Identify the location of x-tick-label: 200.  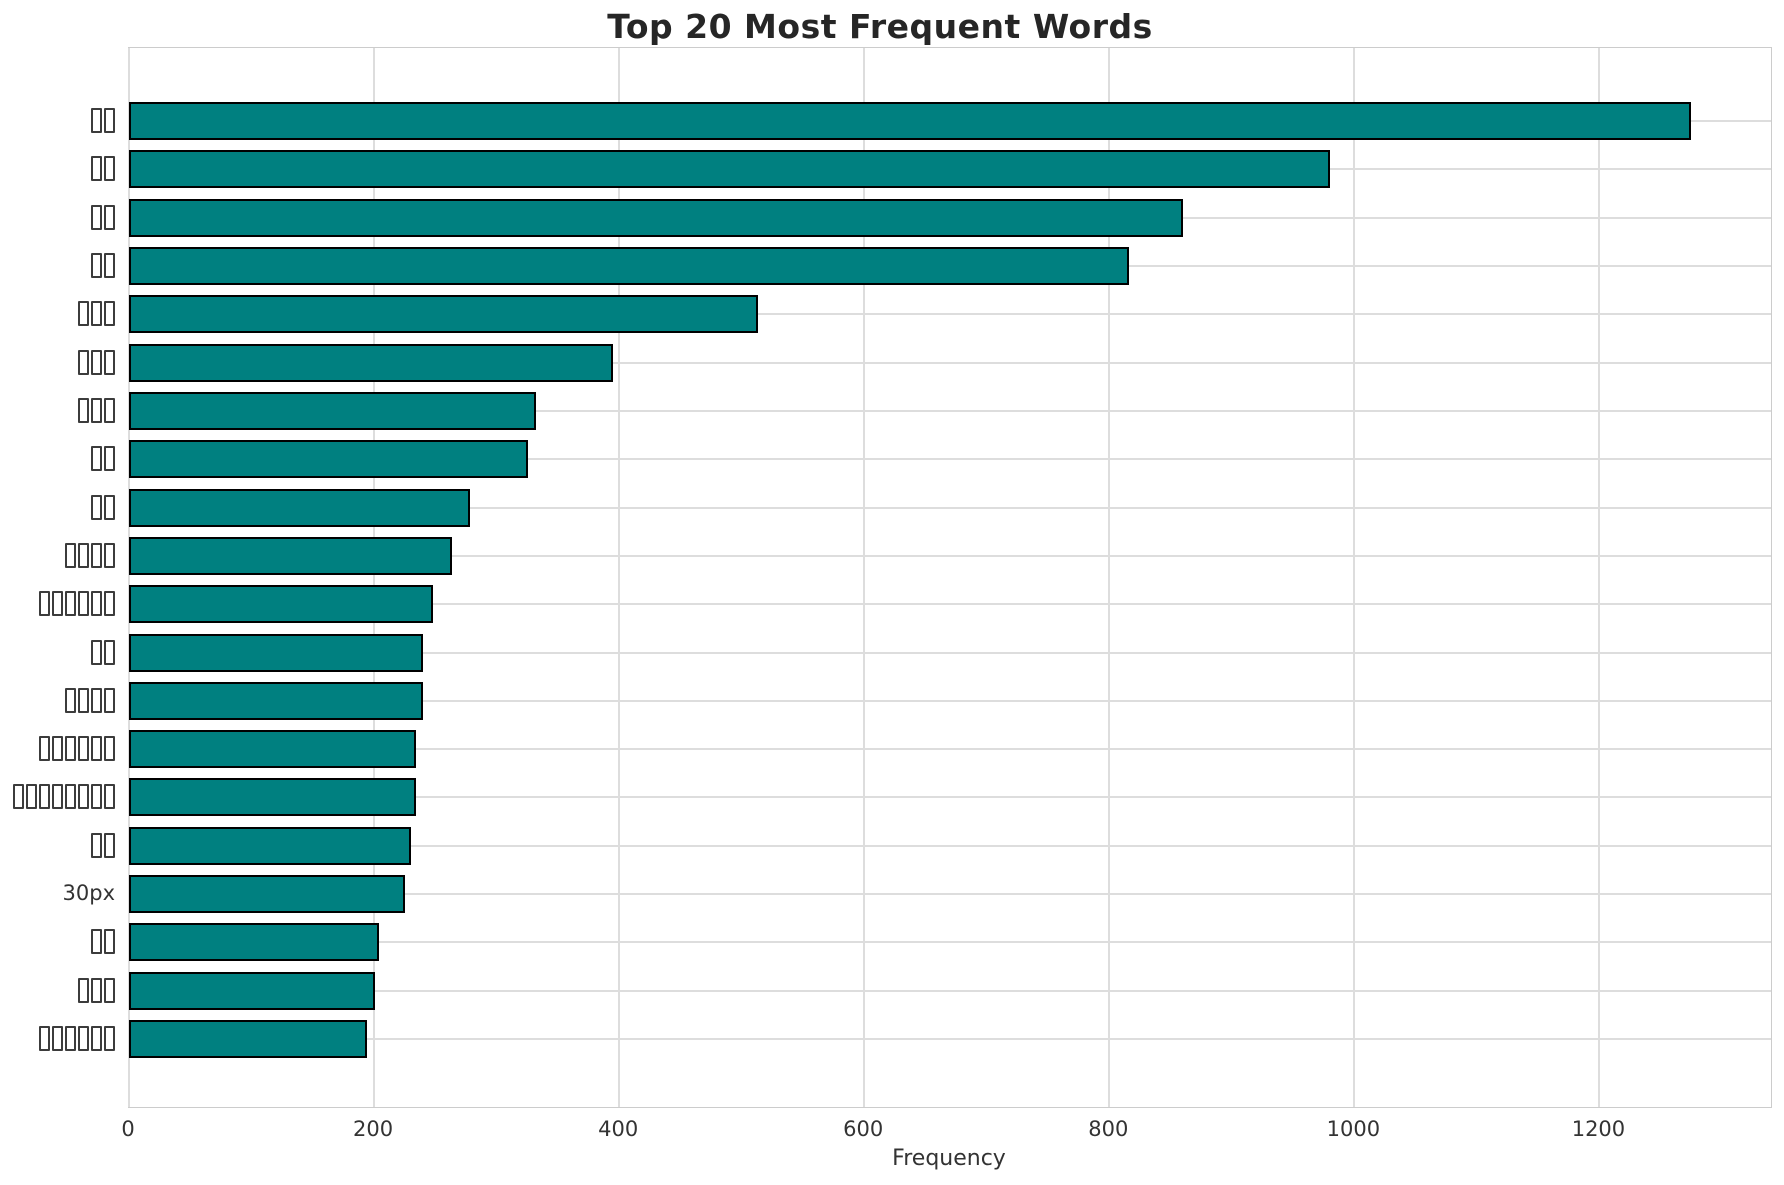
(373, 1129).